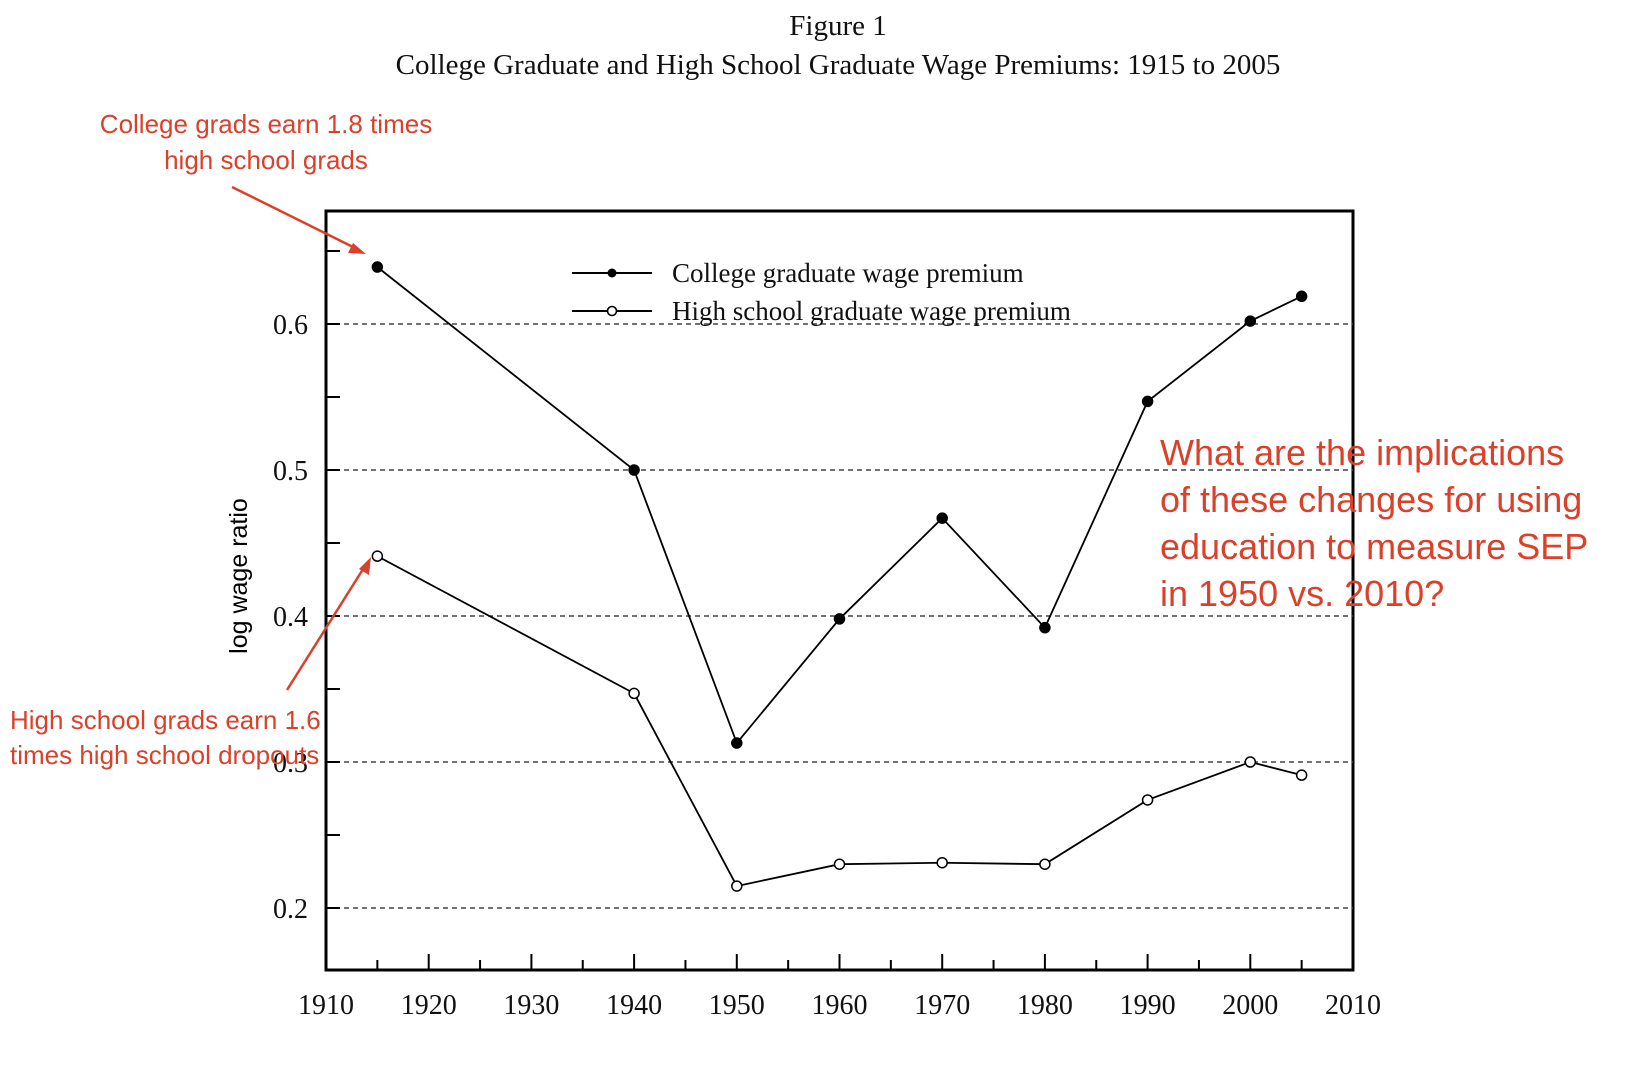 The height and width of the screenshot is (1066, 1638). I want to click on x-tick-label: 1960, so click(840, 1005).